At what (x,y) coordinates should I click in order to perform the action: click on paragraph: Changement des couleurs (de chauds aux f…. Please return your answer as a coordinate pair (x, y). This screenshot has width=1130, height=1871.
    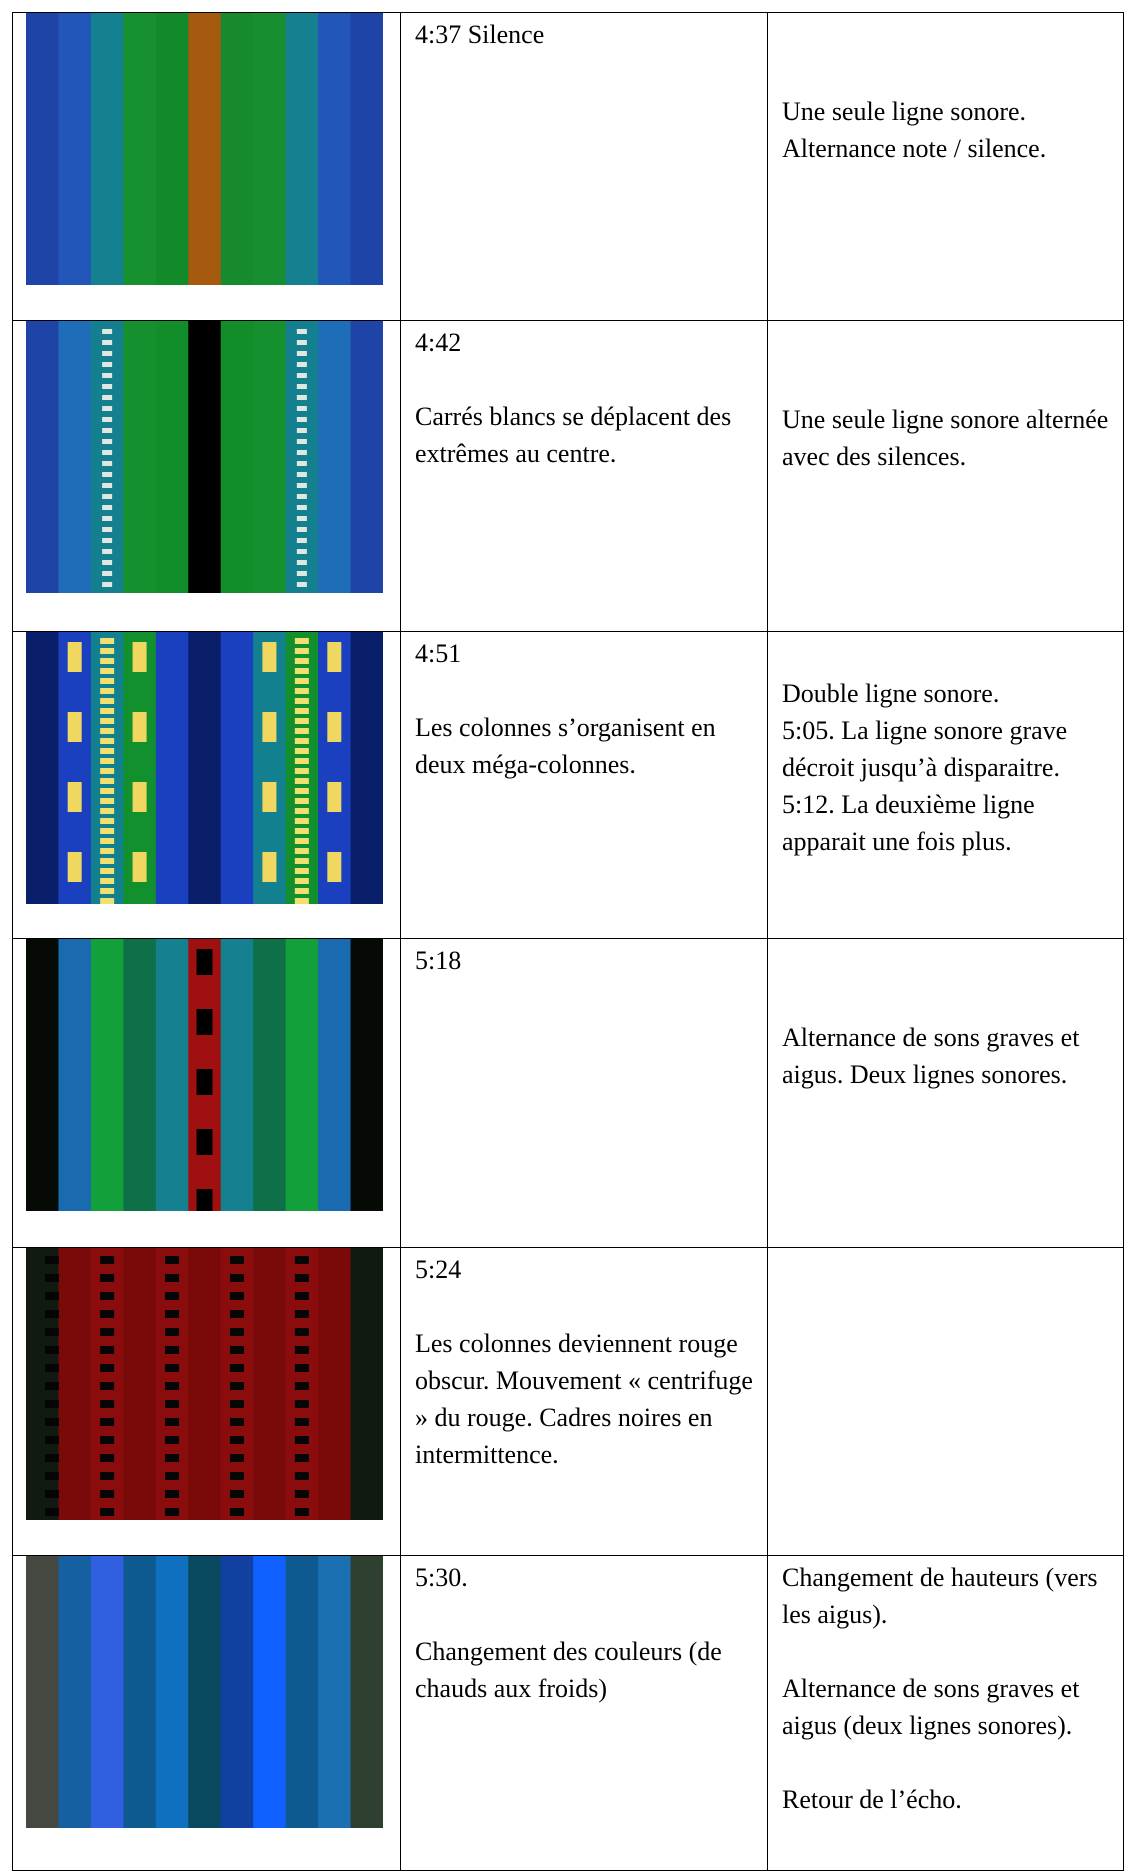
    Looking at the image, I should click on (568, 1670).